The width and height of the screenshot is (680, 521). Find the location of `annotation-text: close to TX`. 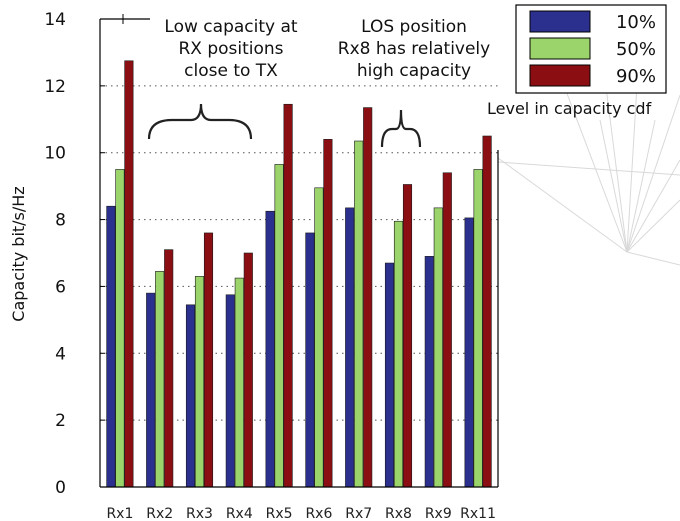

annotation-text: close to TX is located at coordinates (231, 71).